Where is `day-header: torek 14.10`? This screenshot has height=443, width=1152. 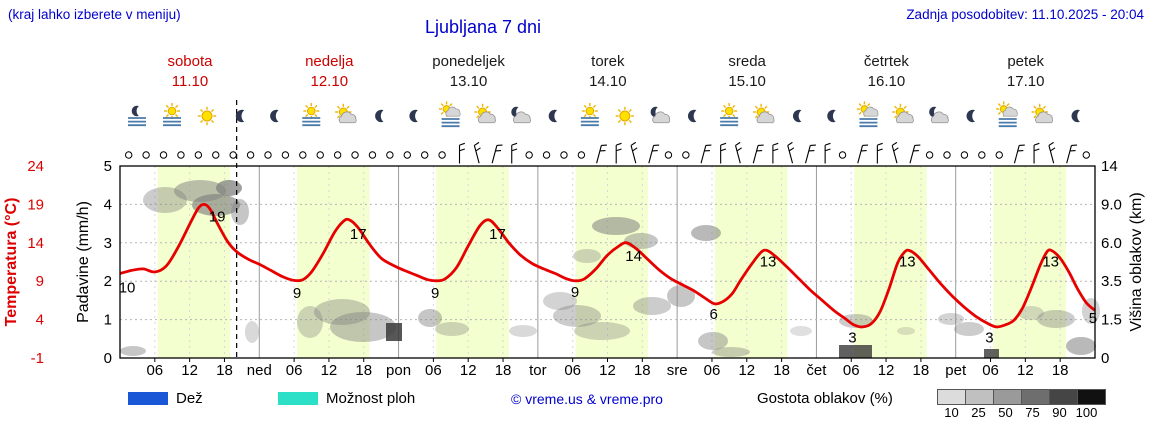 day-header: torek 14.10 is located at coordinates (608, 72).